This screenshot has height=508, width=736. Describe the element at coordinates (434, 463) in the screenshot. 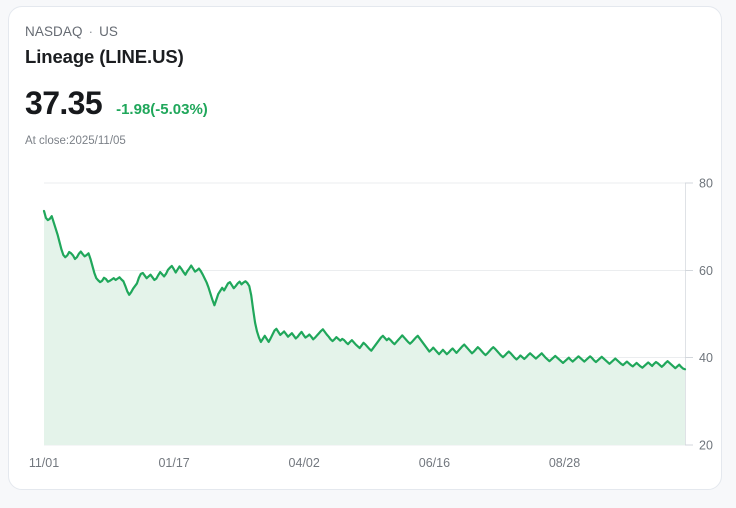

I see `x-axis-tick-label: 06/16` at that location.